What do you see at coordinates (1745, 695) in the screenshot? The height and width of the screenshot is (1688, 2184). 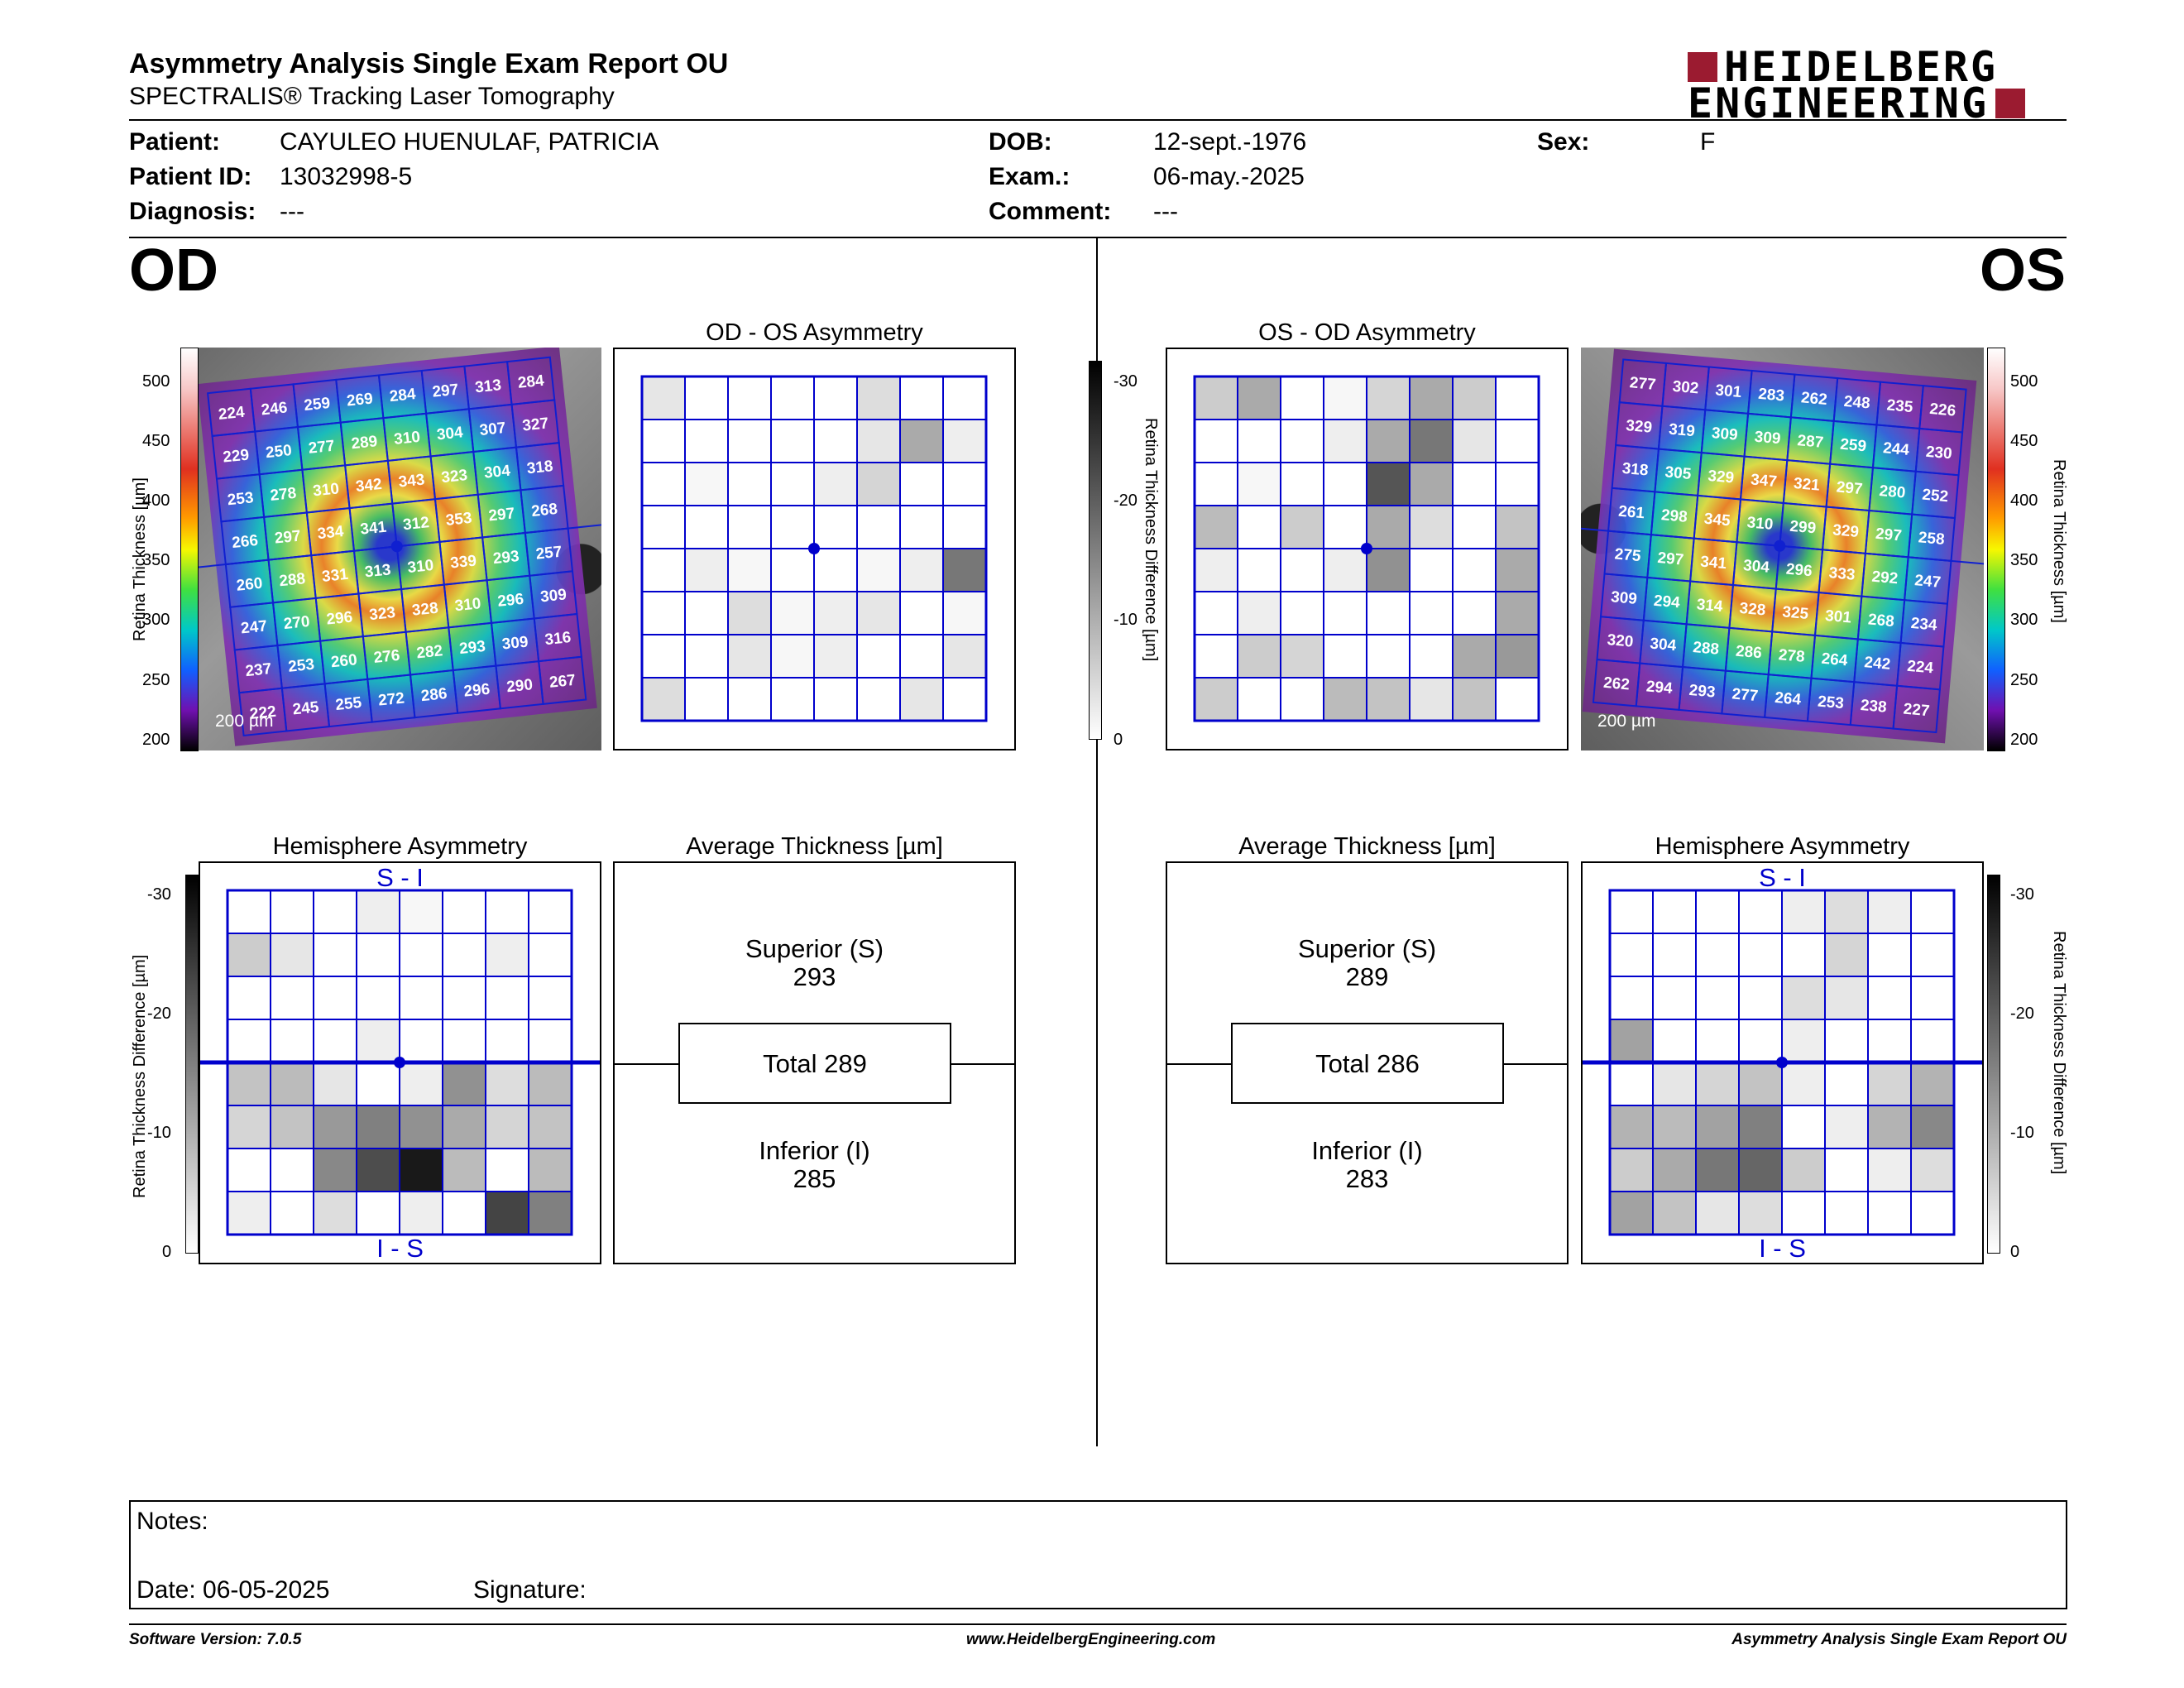 I see `os-thickness-value: 277` at bounding box center [1745, 695].